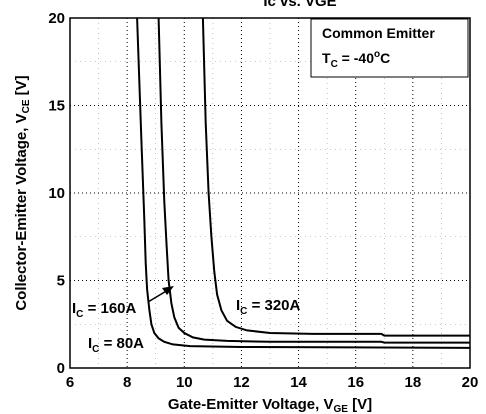 This screenshot has height=414, width=486. What do you see at coordinates (70, 382) in the screenshot?
I see `x-tick-label: 6` at bounding box center [70, 382].